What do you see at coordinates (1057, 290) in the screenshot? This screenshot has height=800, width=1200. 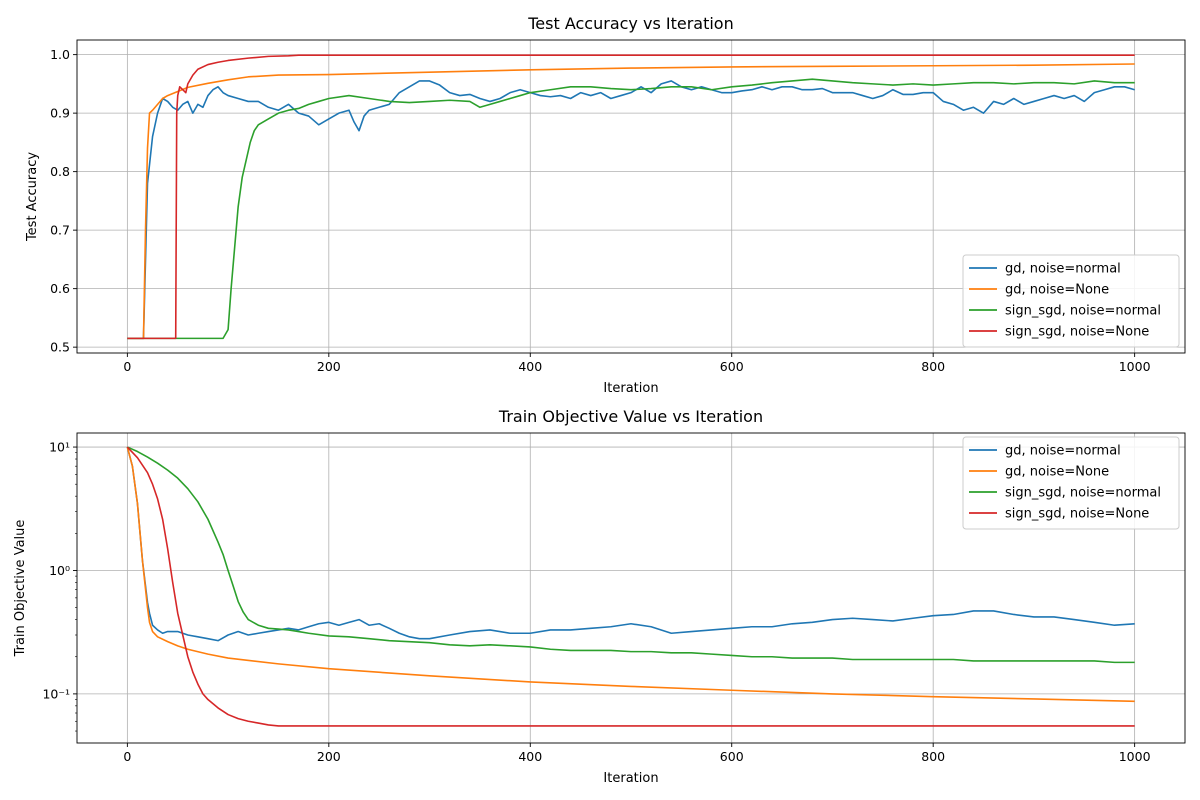 I see `test-accuracy-legend-label-1: gd, noise=None` at bounding box center [1057, 290].